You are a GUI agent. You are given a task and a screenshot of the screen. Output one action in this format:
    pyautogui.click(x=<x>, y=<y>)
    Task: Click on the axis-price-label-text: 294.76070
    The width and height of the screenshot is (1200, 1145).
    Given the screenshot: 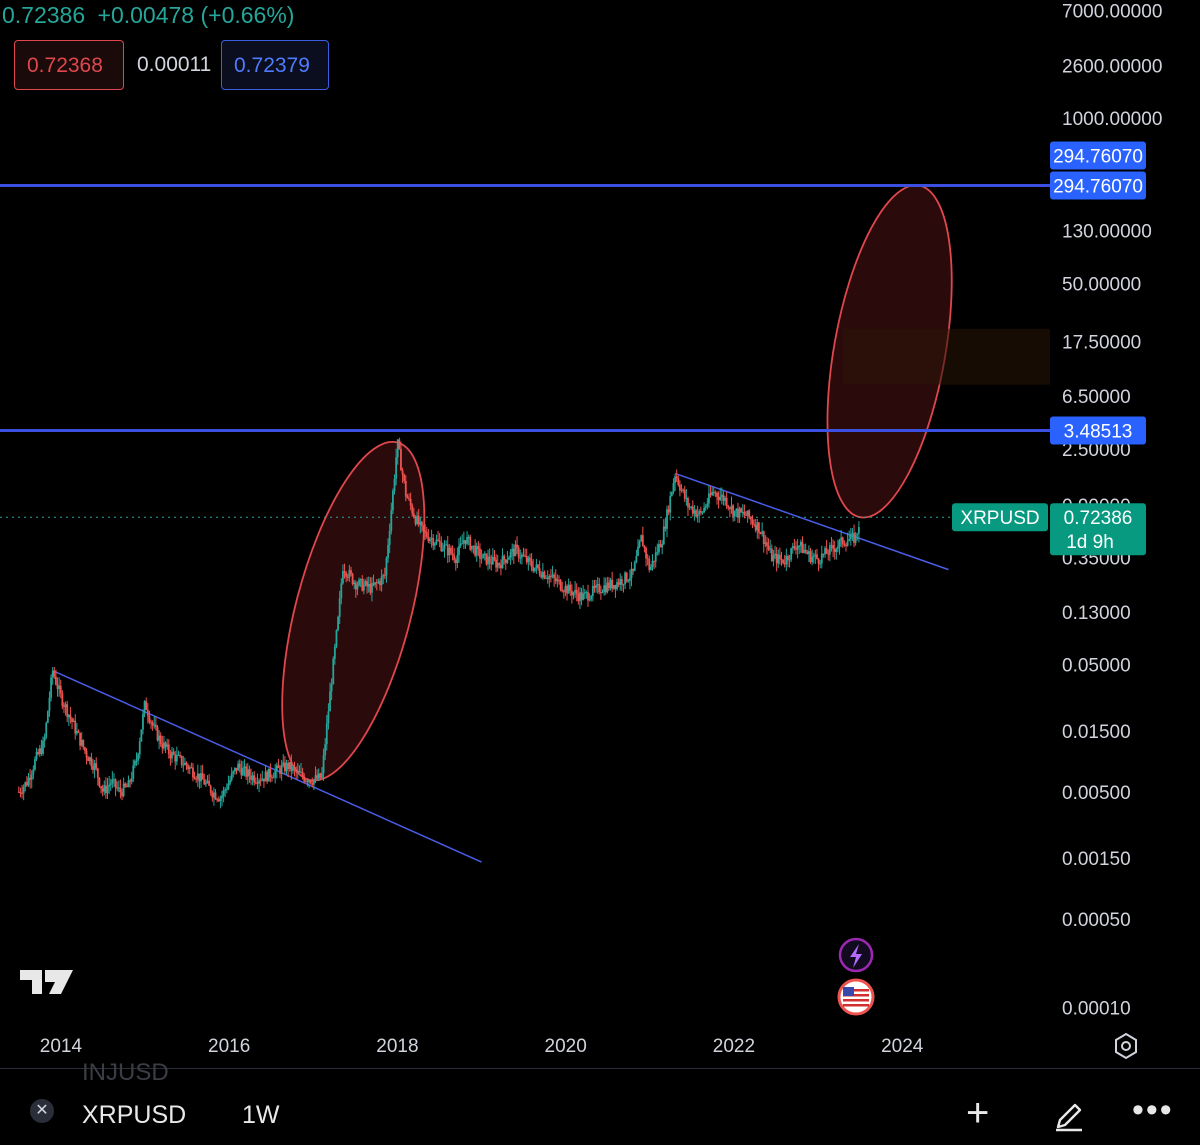 What is the action you would take?
    pyautogui.click(x=1098, y=187)
    